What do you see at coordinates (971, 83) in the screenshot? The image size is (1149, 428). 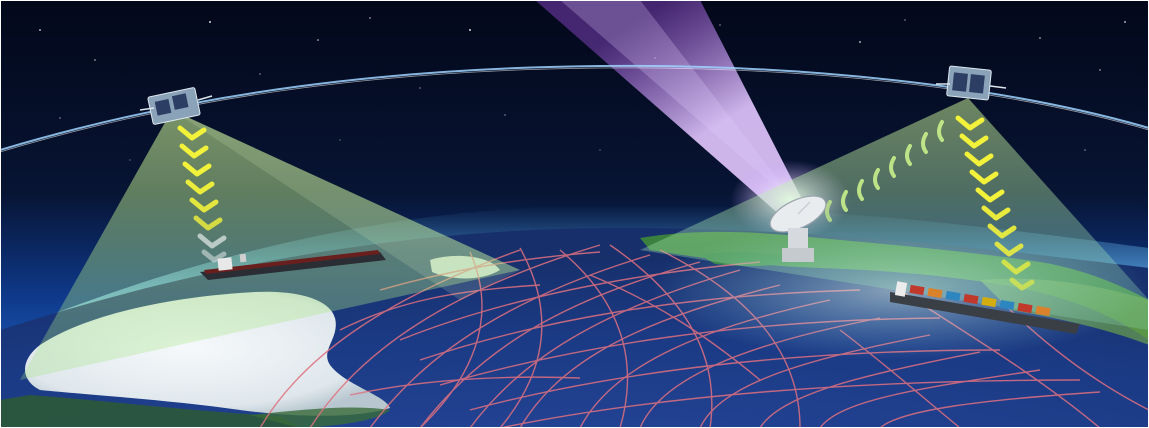 I see `satellite-right-icon` at bounding box center [971, 83].